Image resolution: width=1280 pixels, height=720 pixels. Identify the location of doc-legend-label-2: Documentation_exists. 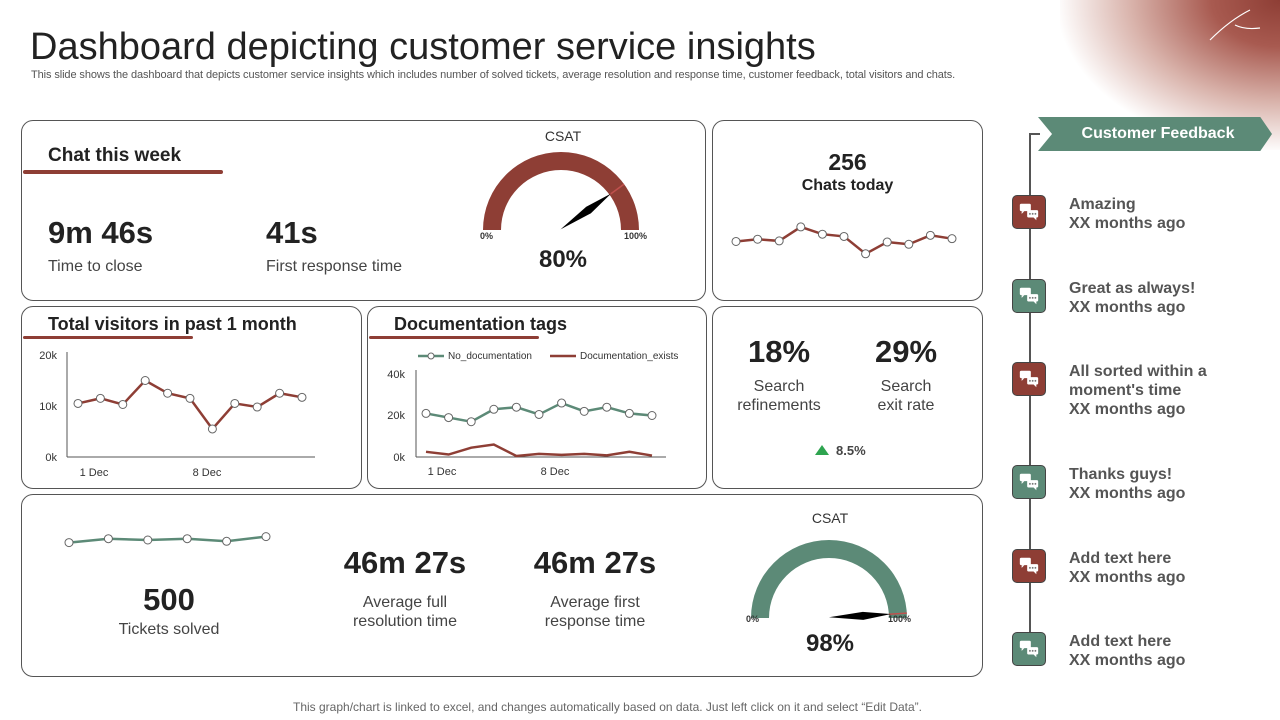
(629, 356).